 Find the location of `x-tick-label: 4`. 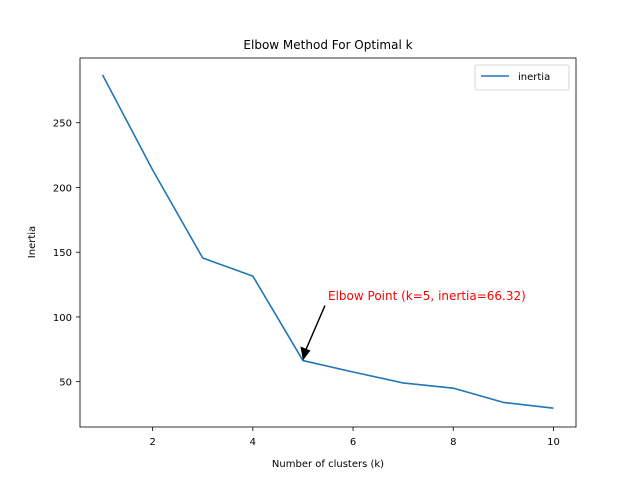

x-tick-label: 4 is located at coordinates (253, 442).